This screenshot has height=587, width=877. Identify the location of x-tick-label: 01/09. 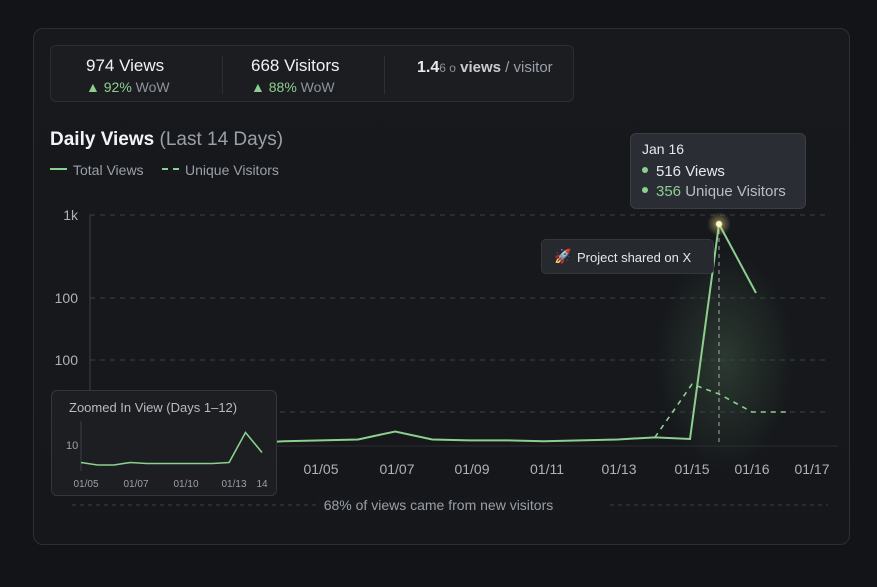
(471, 469).